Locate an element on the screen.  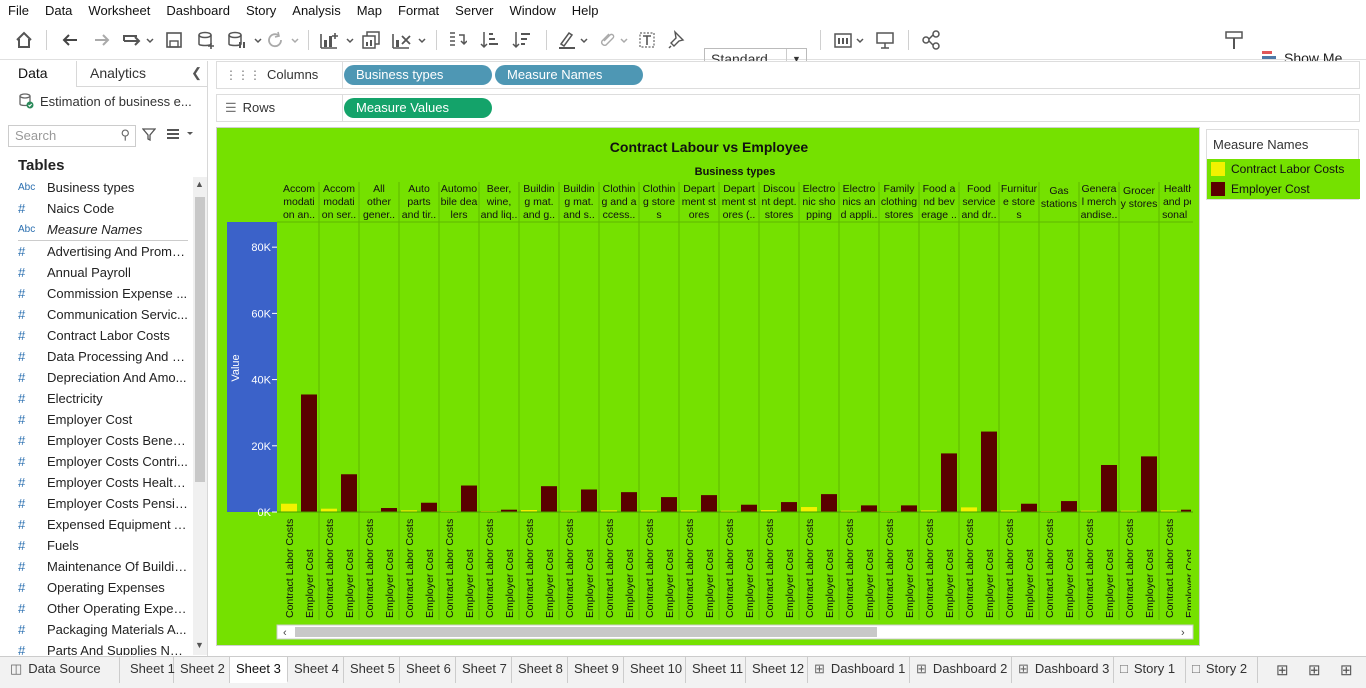
sheet-tab-sheet-4: Sheet 4 is located at coordinates (316, 670).